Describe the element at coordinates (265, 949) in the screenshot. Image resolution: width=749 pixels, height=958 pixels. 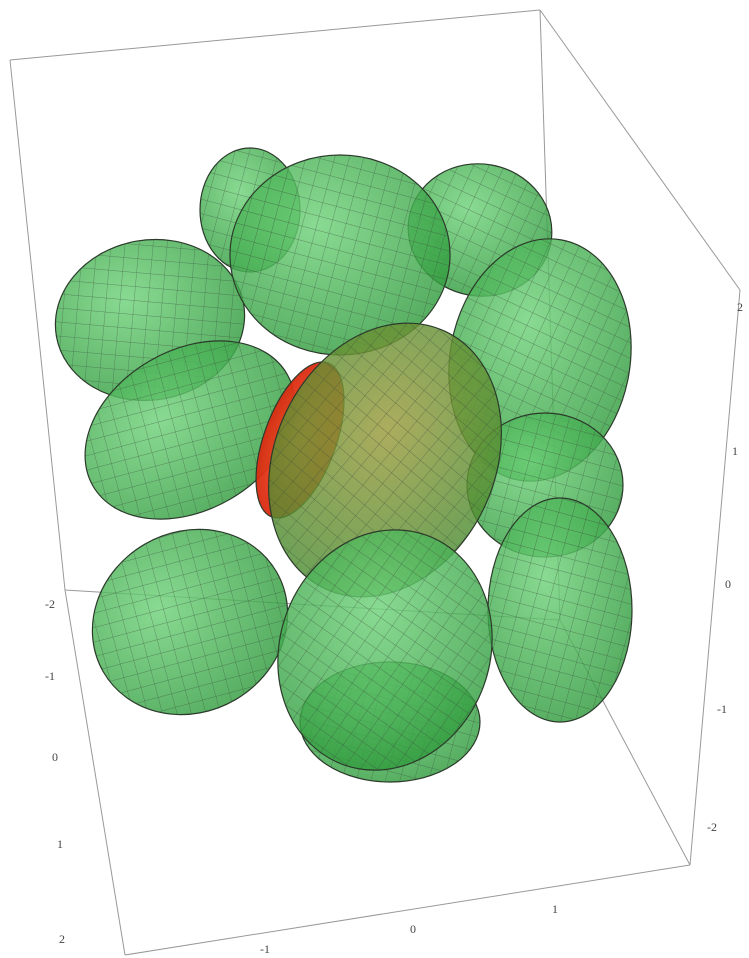
I see `bottom-tick-label: -1` at that location.